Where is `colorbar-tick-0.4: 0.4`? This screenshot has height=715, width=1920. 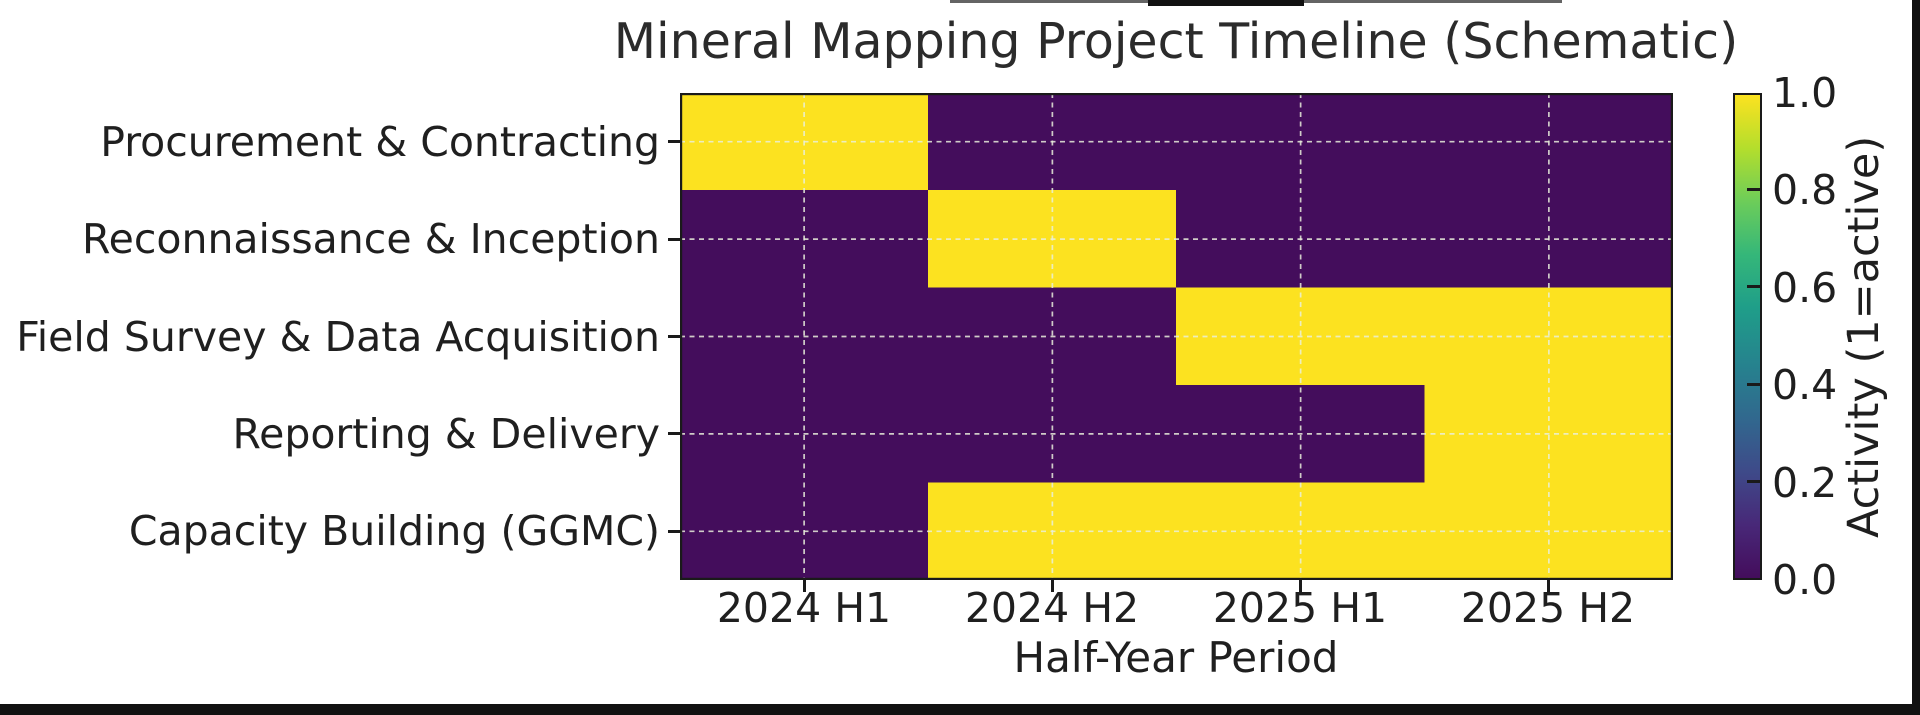 colorbar-tick-0.4: 0.4 is located at coordinates (1805, 385).